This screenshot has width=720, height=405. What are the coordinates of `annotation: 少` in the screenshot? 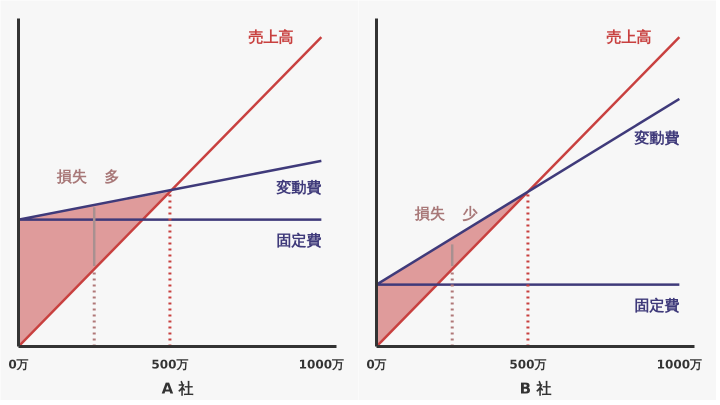 It's located at (470, 213).